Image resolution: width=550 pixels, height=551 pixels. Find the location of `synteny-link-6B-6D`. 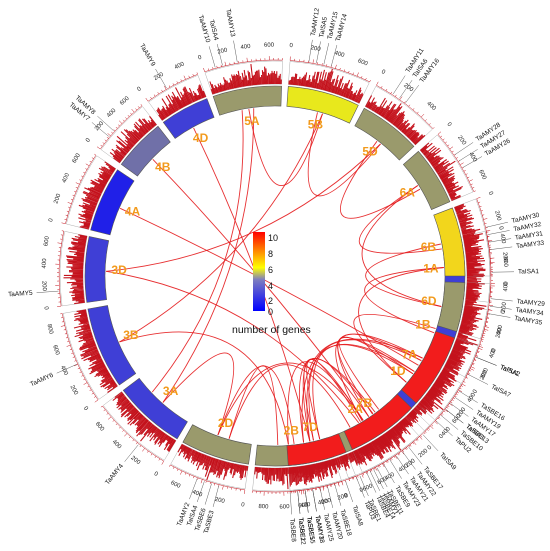

synteny-link-6B-6D is located at coordinates (403, 275).